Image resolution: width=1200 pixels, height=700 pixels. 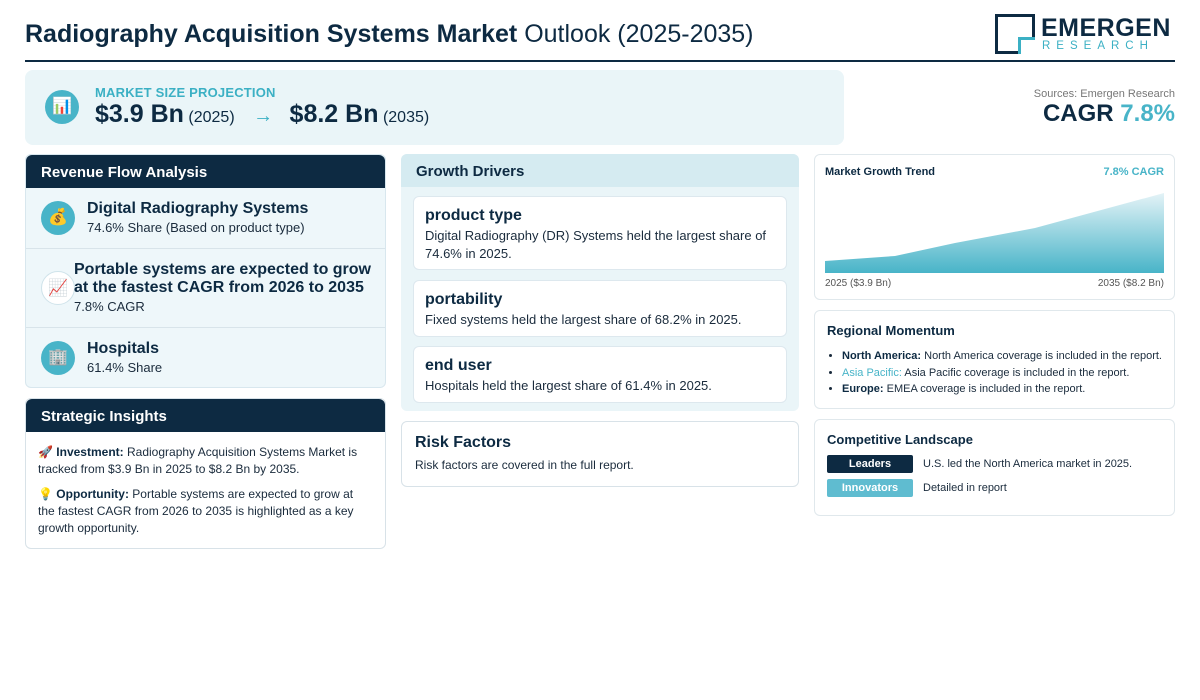 What do you see at coordinates (205, 171) in the screenshot?
I see `revenue-flow-title: Revenue Flow Analysis` at bounding box center [205, 171].